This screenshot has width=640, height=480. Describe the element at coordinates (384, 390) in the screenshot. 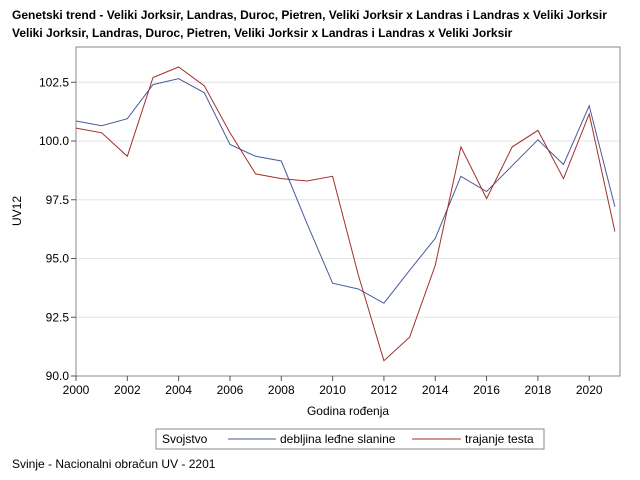

I see `x-tick-label: 2012` at that location.